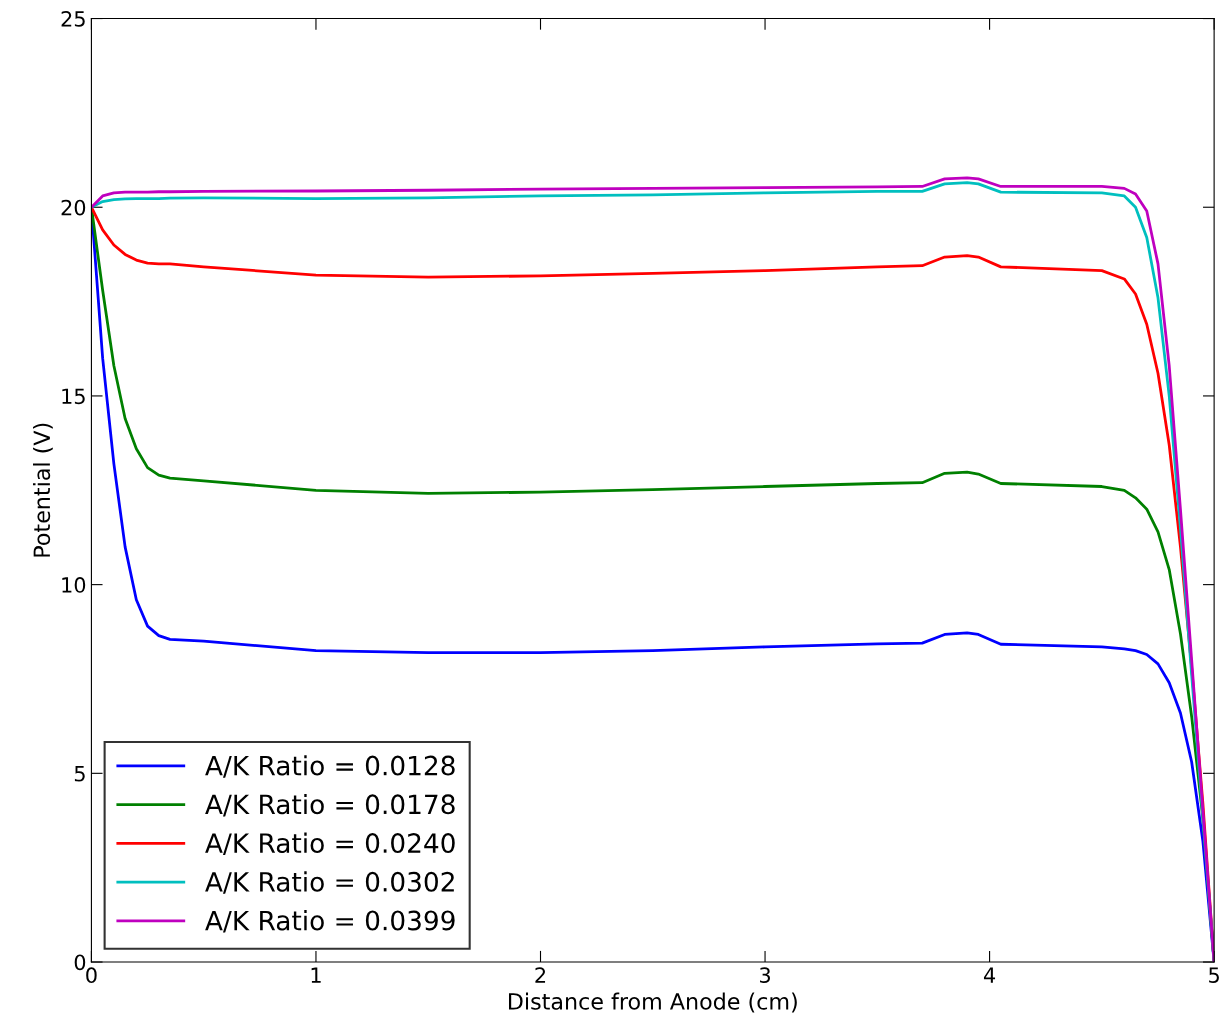  What do you see at coordinates (42, 490) in the screenshot?
I see `y-axis-title: Potential (V)` at bounding box center [42, 490].